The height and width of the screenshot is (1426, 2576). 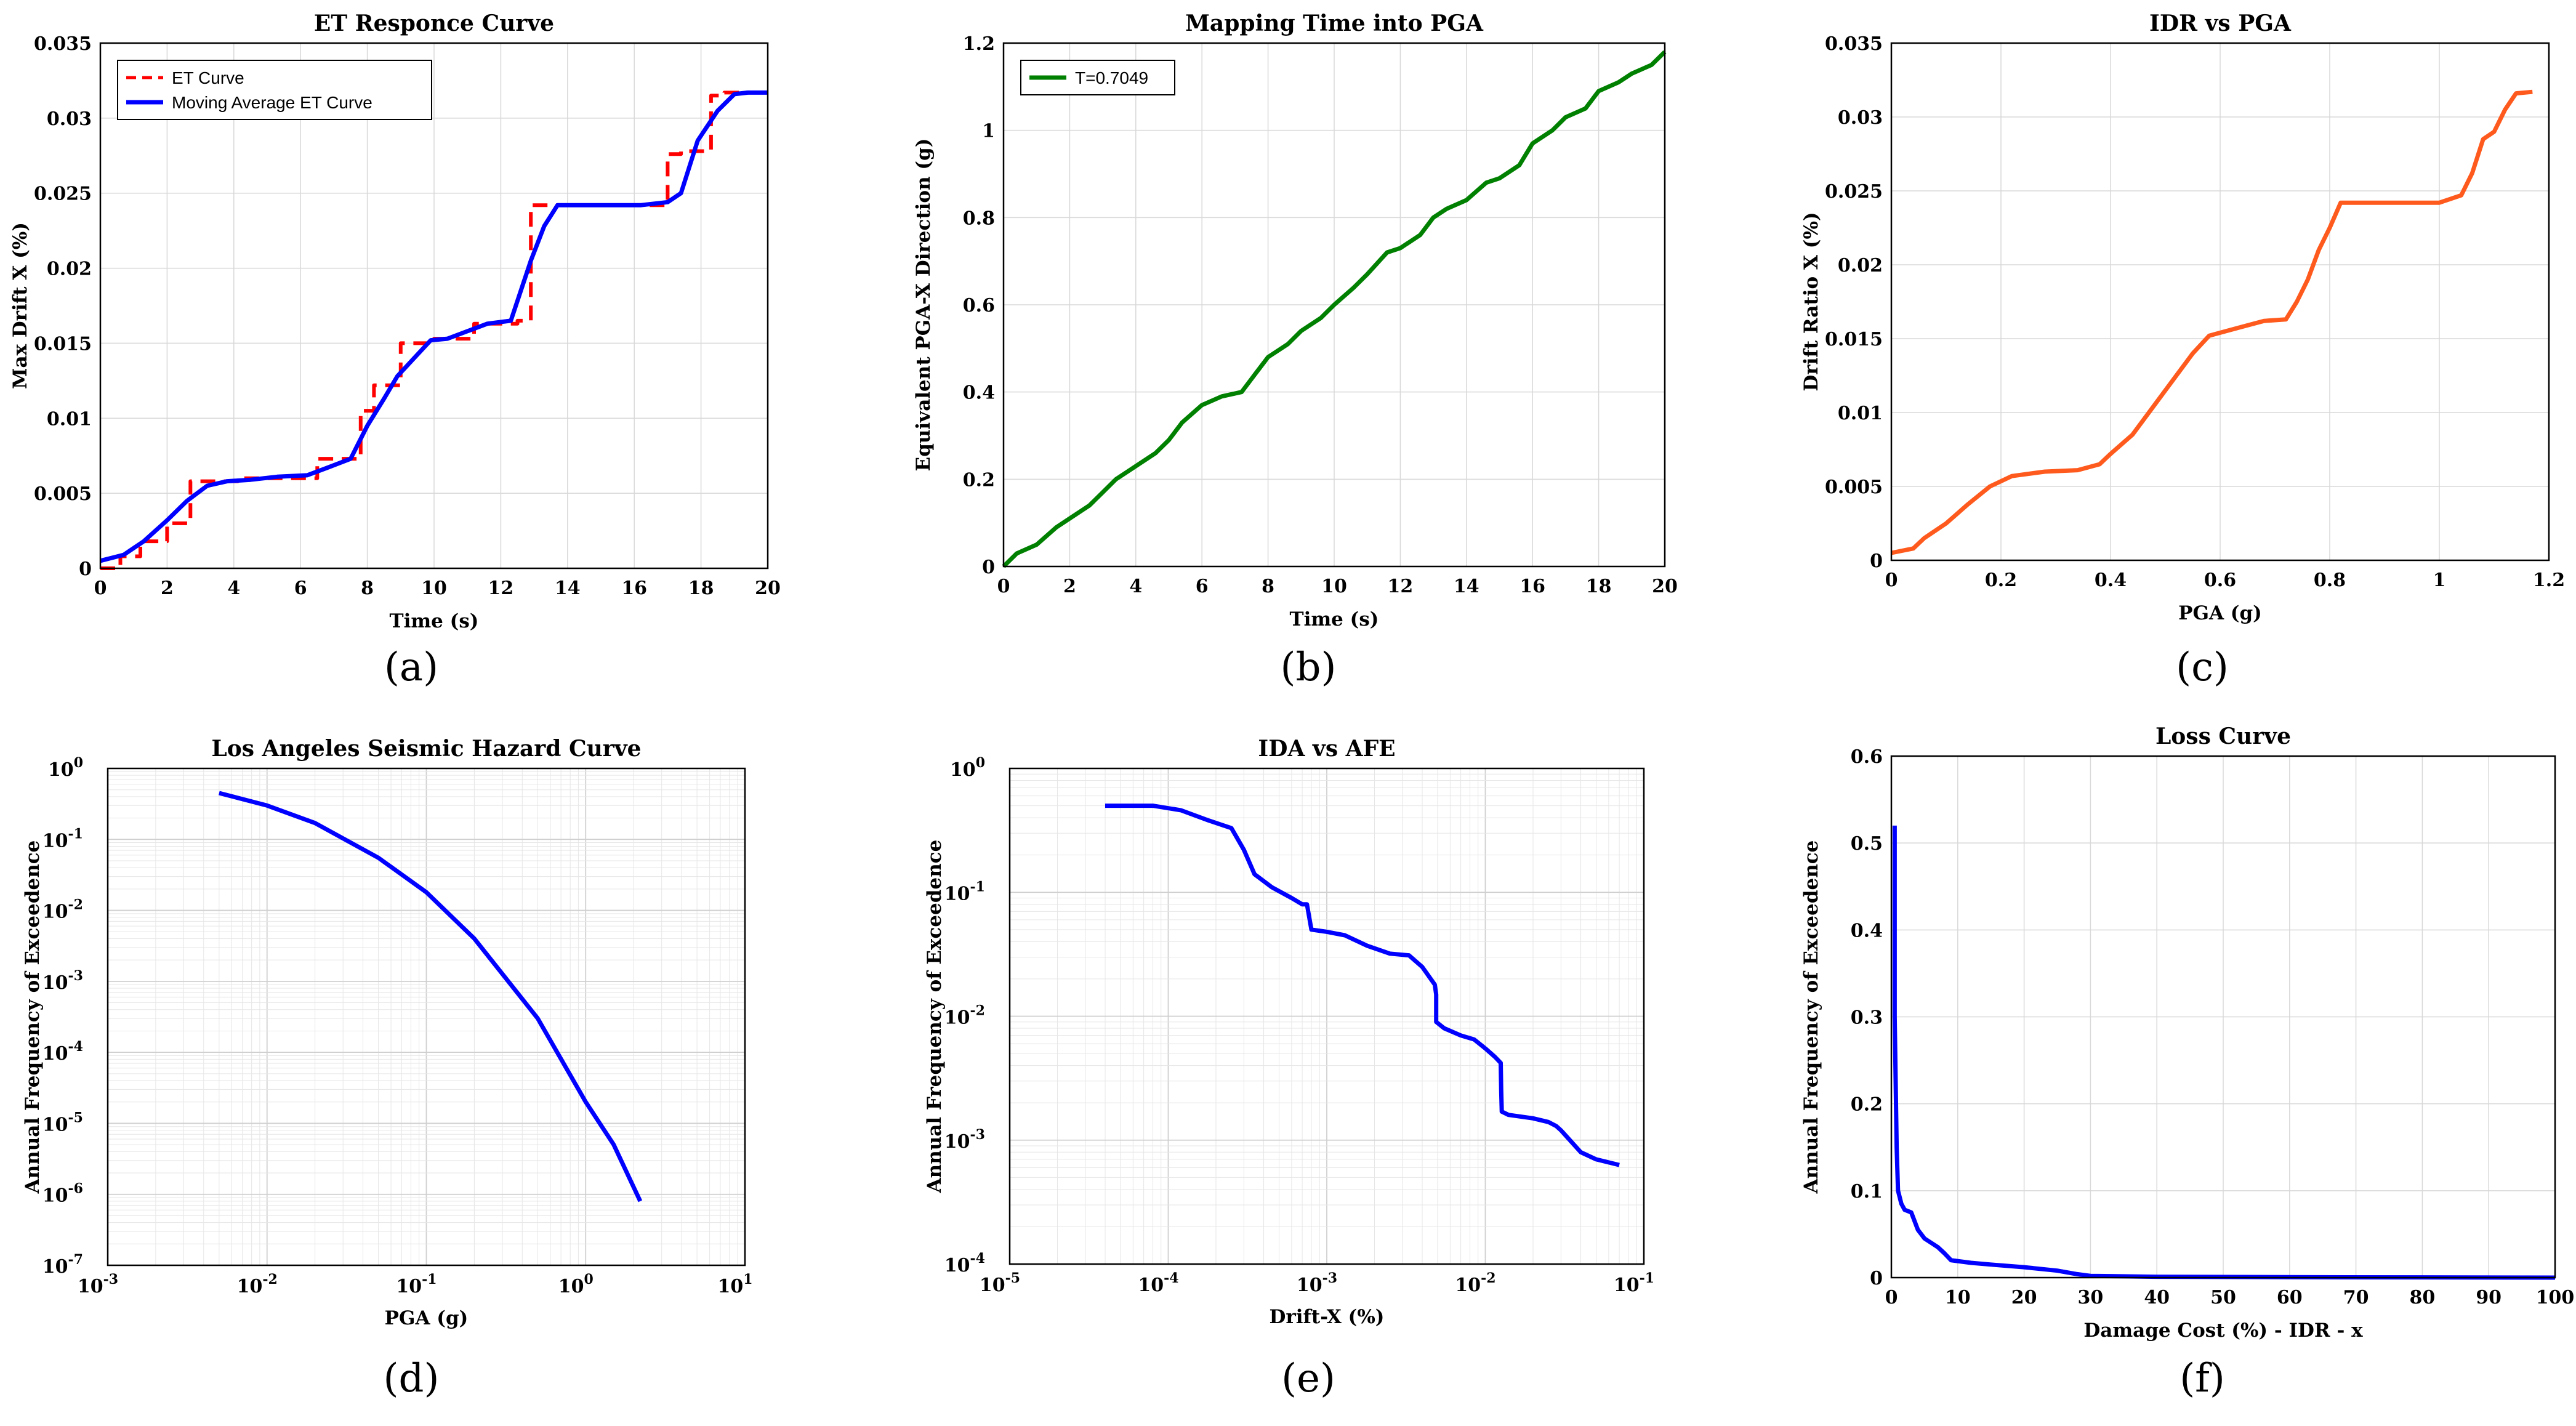 I want to click on x-tick-label: 12, so click(x=1401, y=586).